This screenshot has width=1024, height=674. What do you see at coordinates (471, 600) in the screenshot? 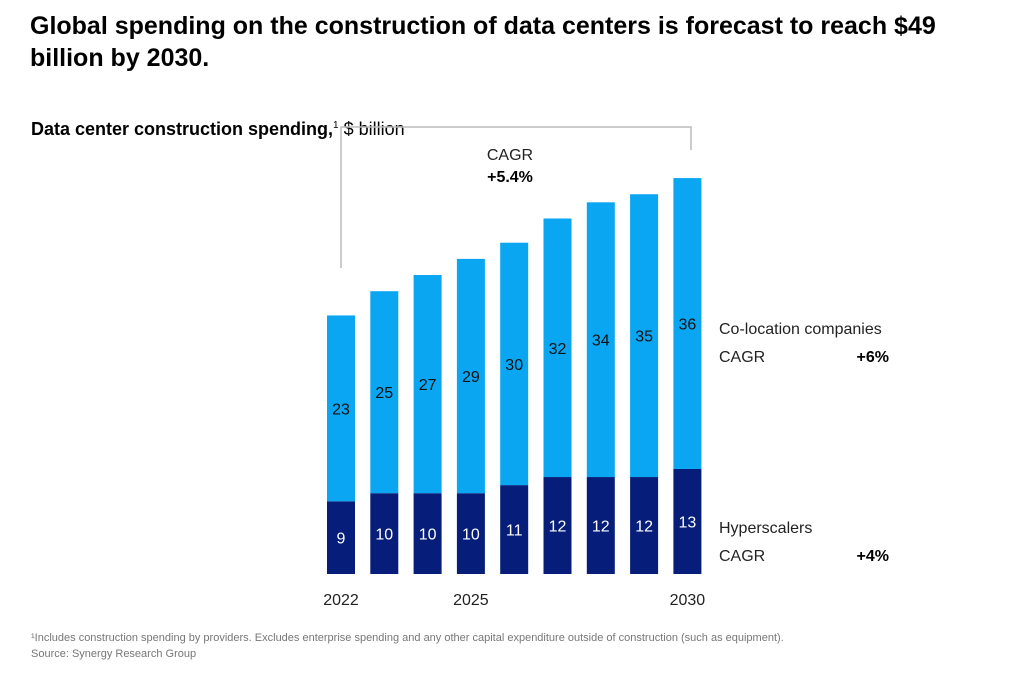
I see `x-tick-label: 2025` at bounding box center [471, 600].